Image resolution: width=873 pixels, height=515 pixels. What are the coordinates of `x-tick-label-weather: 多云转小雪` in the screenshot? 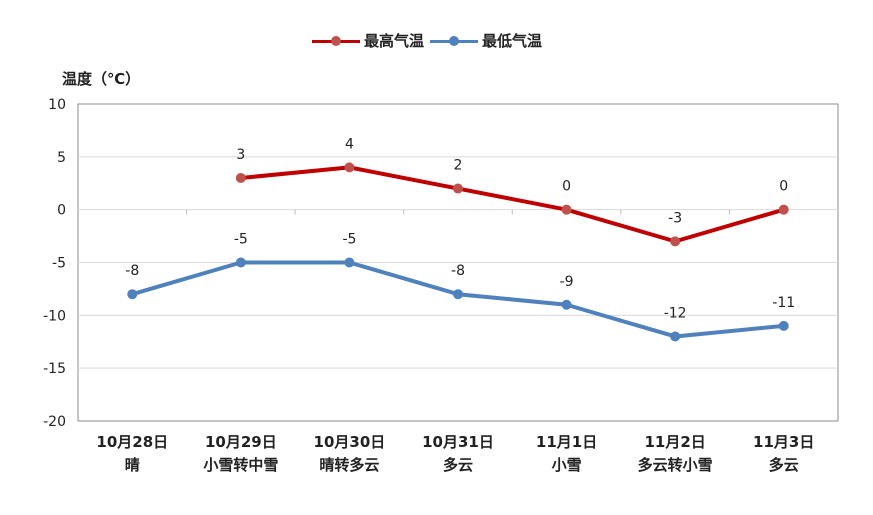 It's located at (675, 465).